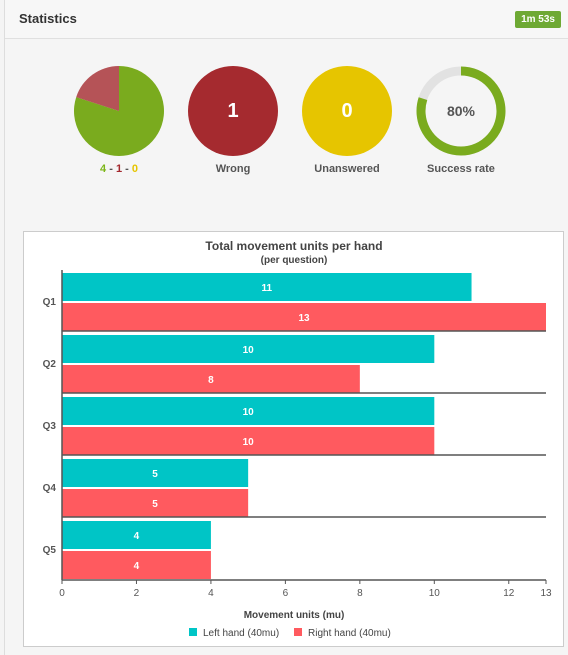 The height and width of the screenshot is (655, 568). I want to click on success-value: 80%, so click(461, 111).